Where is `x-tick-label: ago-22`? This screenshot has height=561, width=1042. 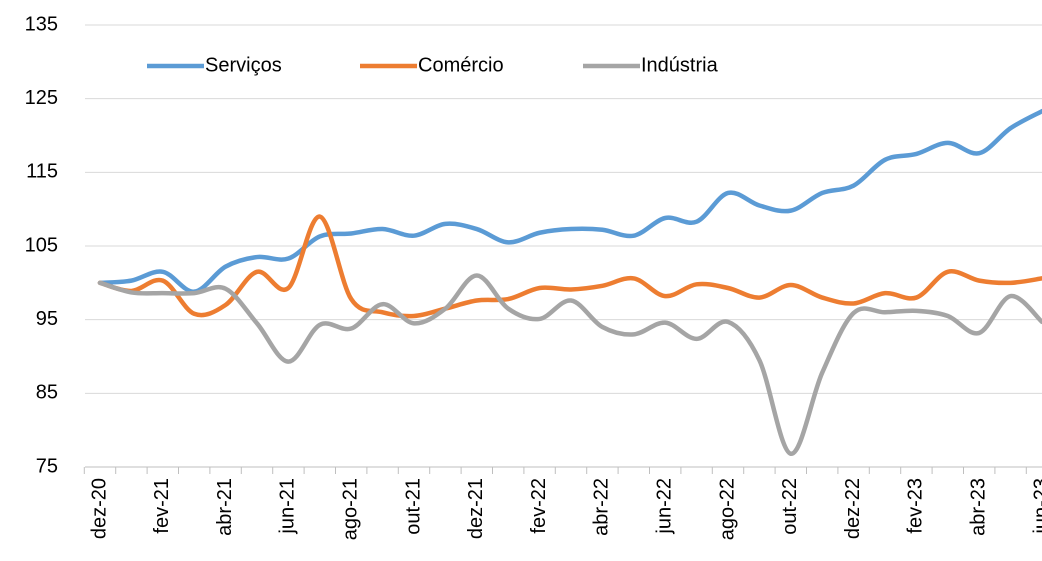
x-tick-label: ago-22 is located at coordinates (727, 509).